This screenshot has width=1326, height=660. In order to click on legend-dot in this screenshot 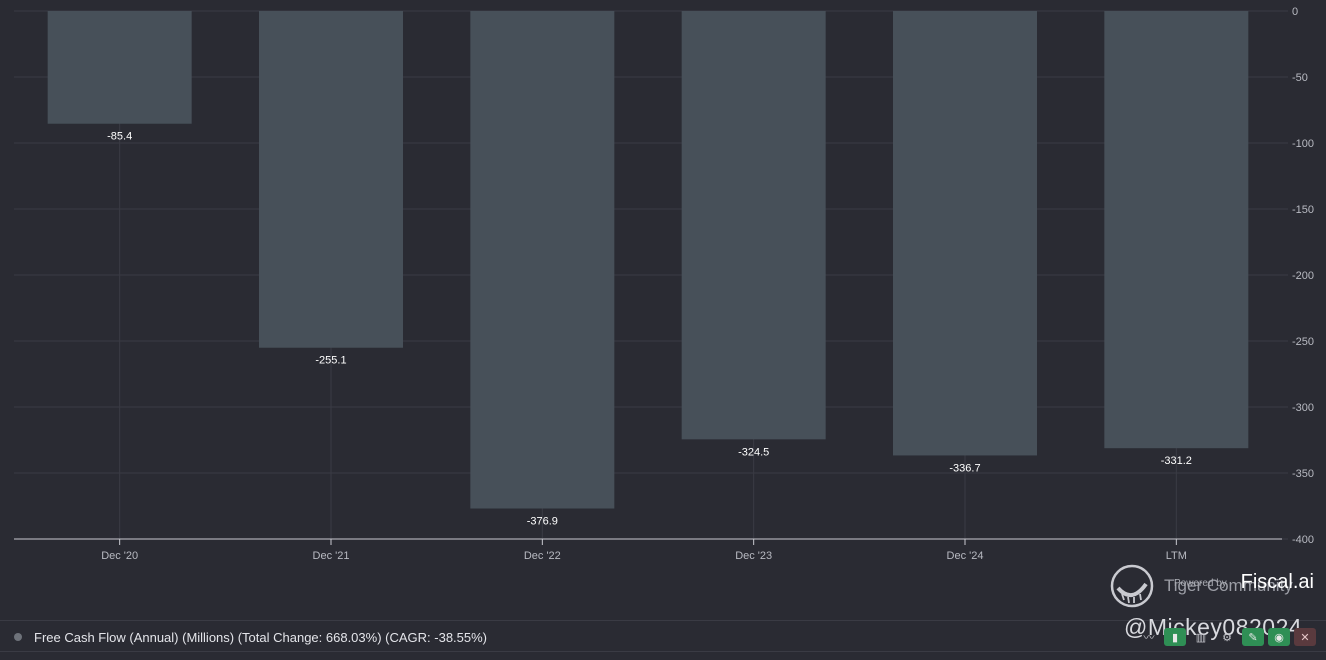, I will do `click(18, 637)`.